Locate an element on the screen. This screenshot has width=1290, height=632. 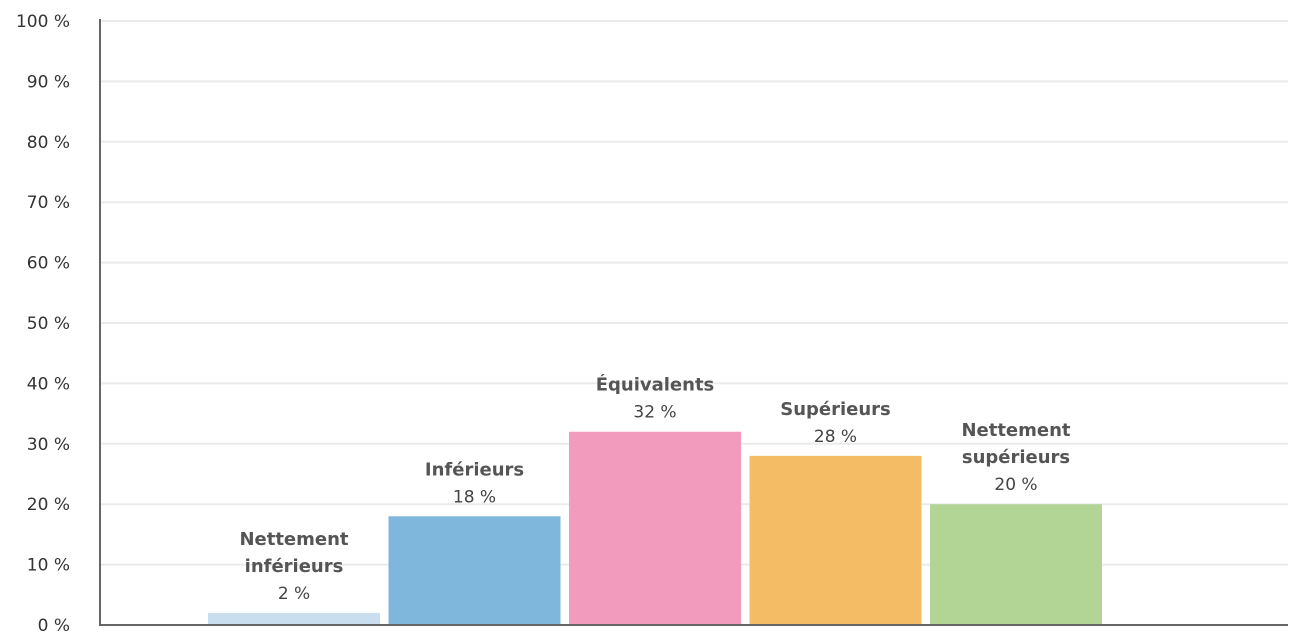
y-tick-label: 0 % is located at coordinates (54, 624).